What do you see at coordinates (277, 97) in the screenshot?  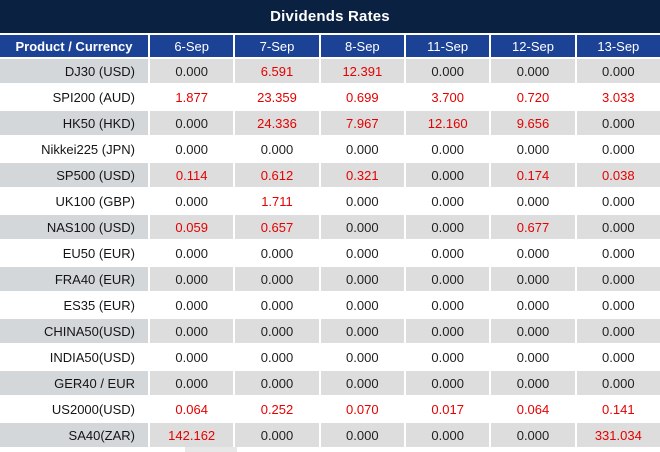 I see `value-cell: 23.359` at bounding box center [277, 97].